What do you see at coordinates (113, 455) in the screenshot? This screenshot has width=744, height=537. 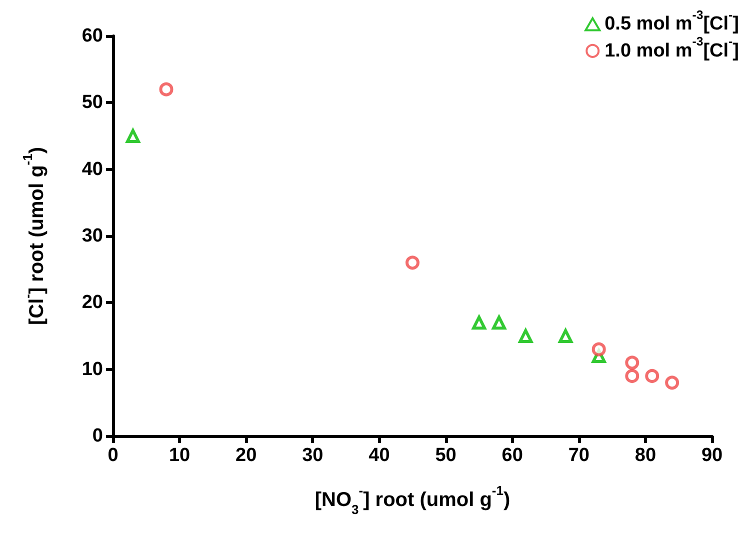 I see `x-tick-label: 0` at bounding box center [113, 455].